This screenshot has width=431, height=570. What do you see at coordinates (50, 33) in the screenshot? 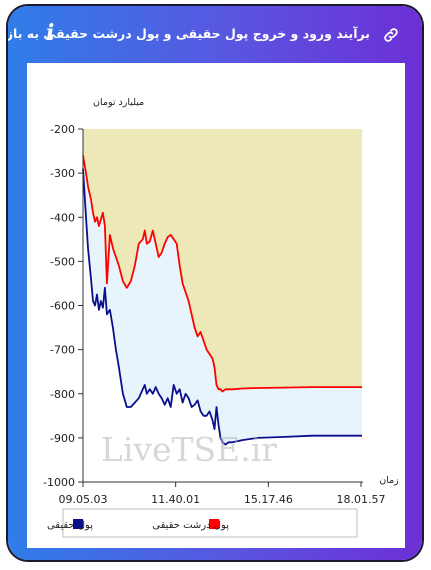
I see `info-icon: i` at bounding box center [50, 33].